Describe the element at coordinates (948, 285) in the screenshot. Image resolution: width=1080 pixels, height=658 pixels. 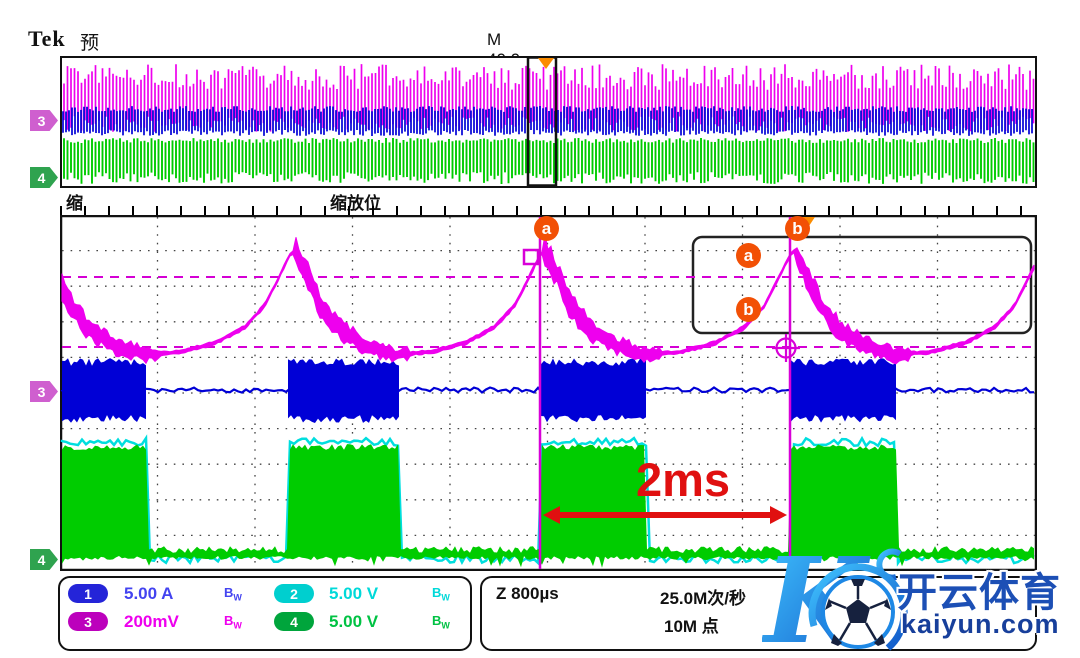
I see `cursor-b-volt: 196.0mV` at that location.